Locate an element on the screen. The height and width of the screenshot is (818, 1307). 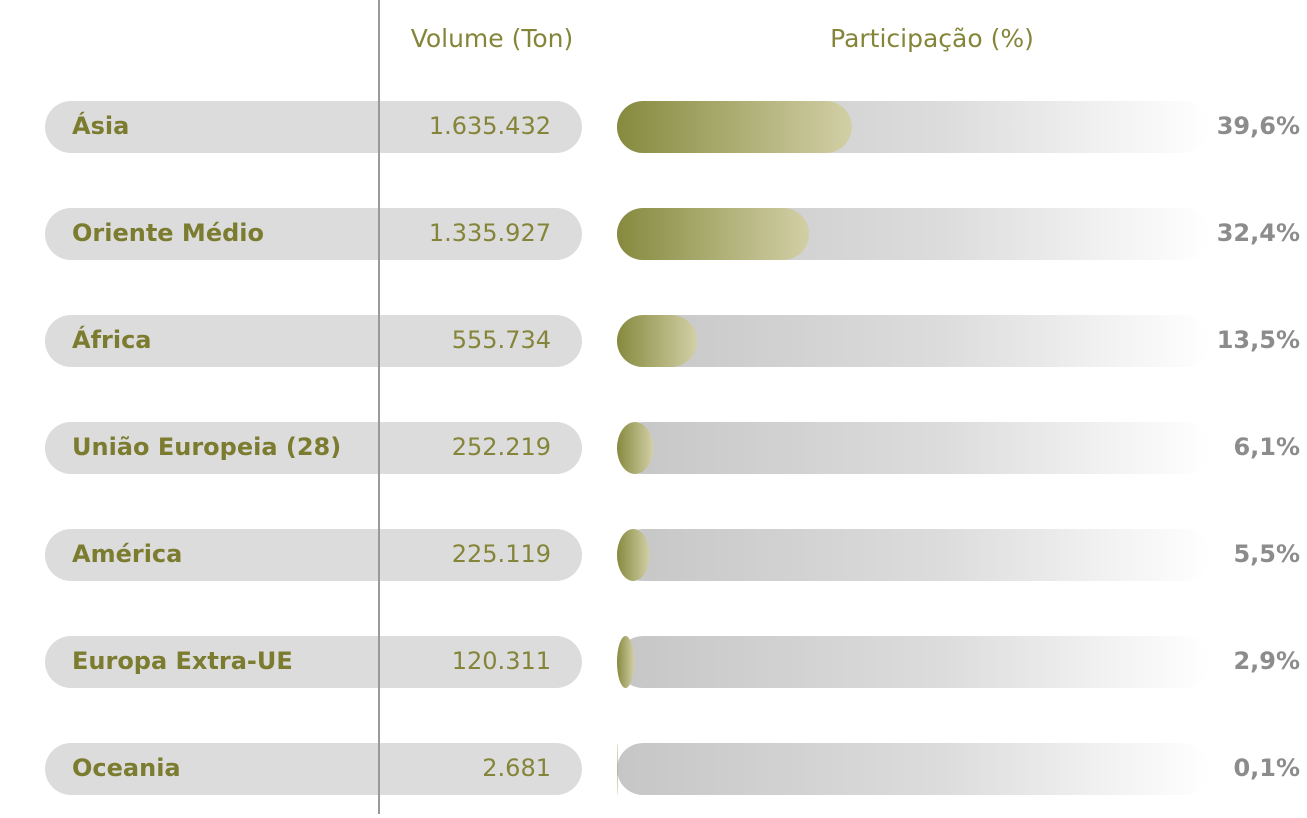
volume-header: Volume (Ton) is located at coordinates (492, 38).